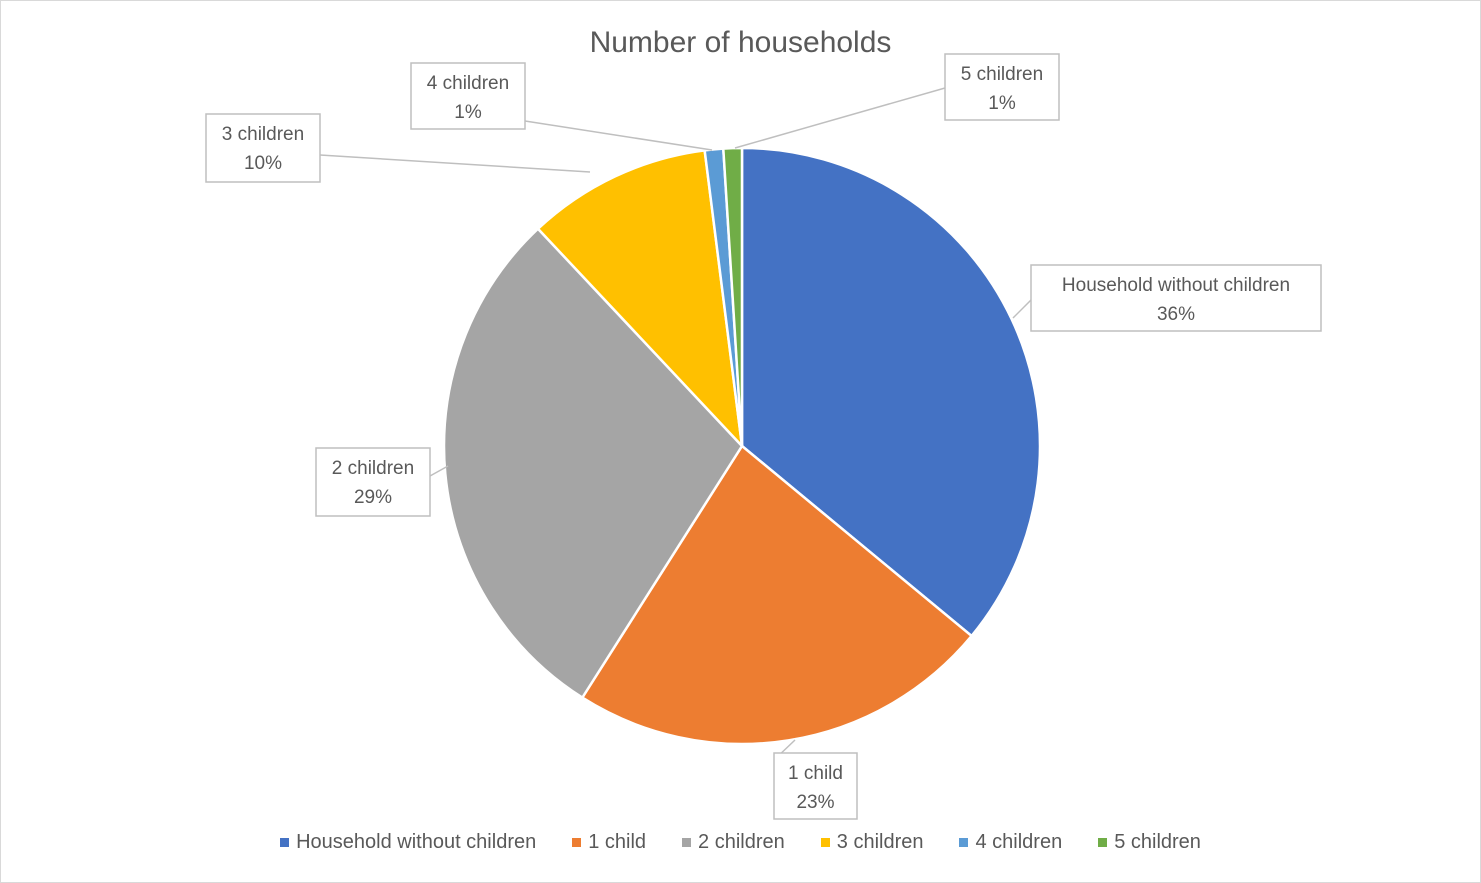  Describe the element at coordinates (468, 83) in the screenshot. I see `data-label-category: 4 children` at that location.